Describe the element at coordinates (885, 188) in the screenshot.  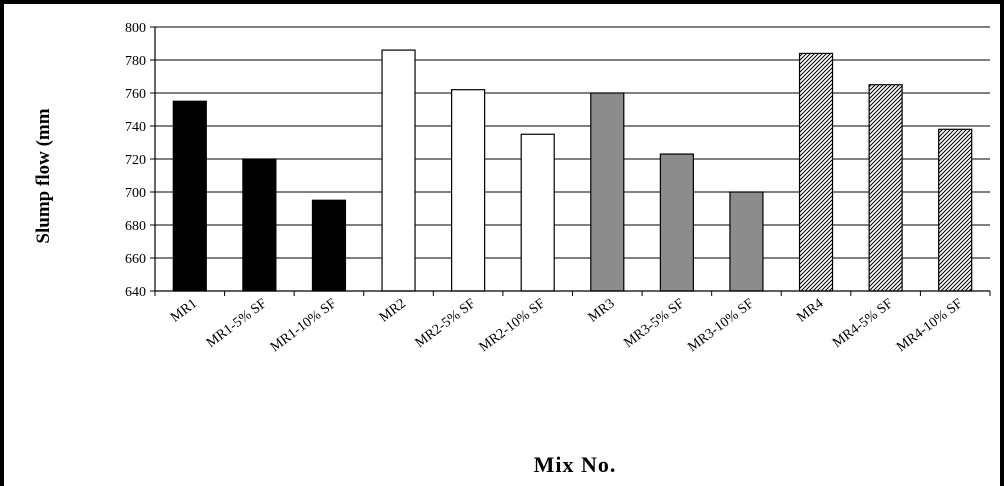
I see `bar-mr4-5-sf` at that location.